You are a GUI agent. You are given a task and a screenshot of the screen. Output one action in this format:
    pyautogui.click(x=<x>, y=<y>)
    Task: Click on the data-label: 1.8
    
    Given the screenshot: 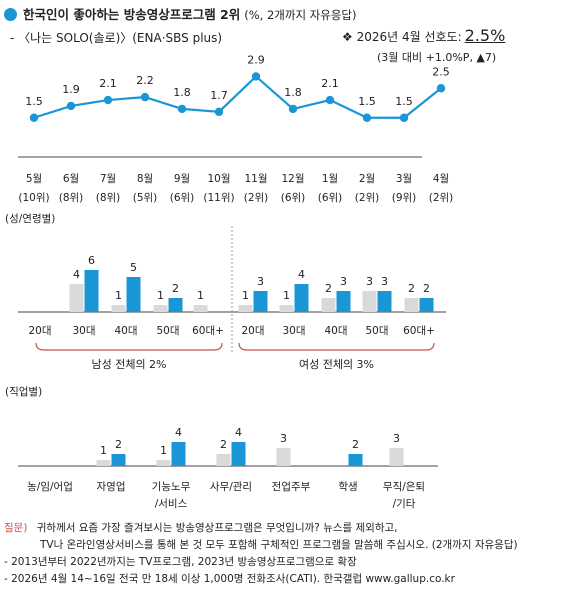 What is the action you would take?
    pyautogui.click(x=293, y=92)
    